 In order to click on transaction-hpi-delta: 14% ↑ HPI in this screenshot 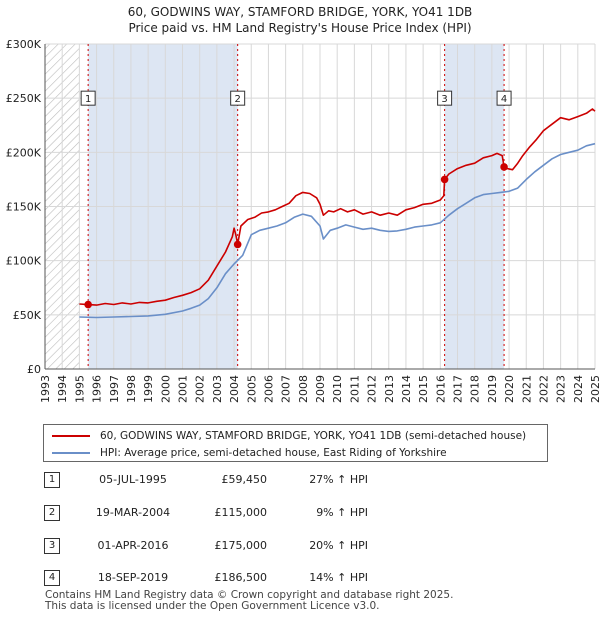, I will do `click(338, 577)`.